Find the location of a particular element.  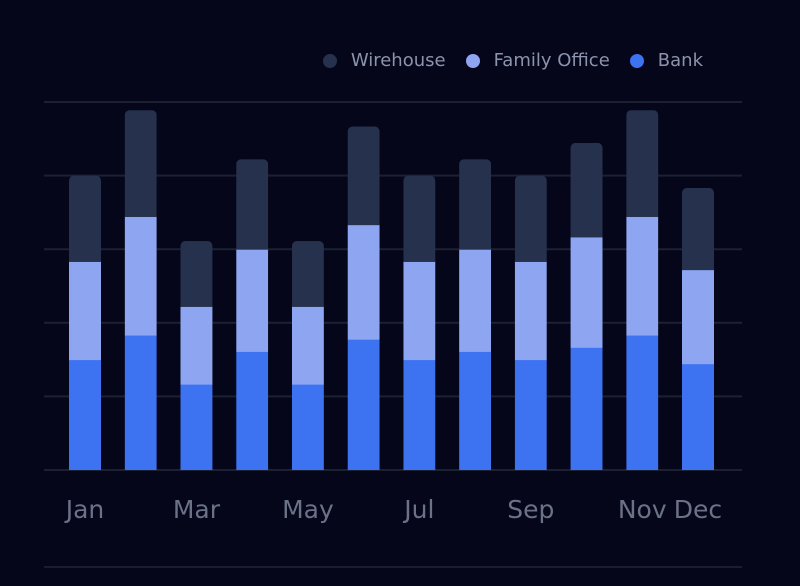

x-tick-label-sep: Sep is located at coordinates (530, 509).